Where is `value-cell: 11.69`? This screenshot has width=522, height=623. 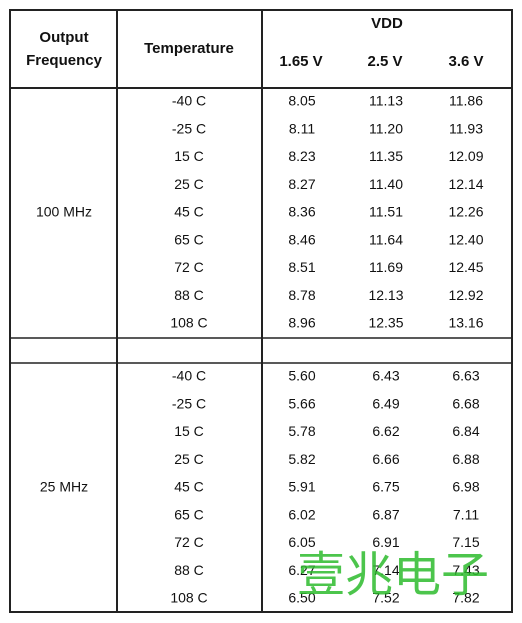 value-cell: 11.69 is located at coordinates (386, 267).